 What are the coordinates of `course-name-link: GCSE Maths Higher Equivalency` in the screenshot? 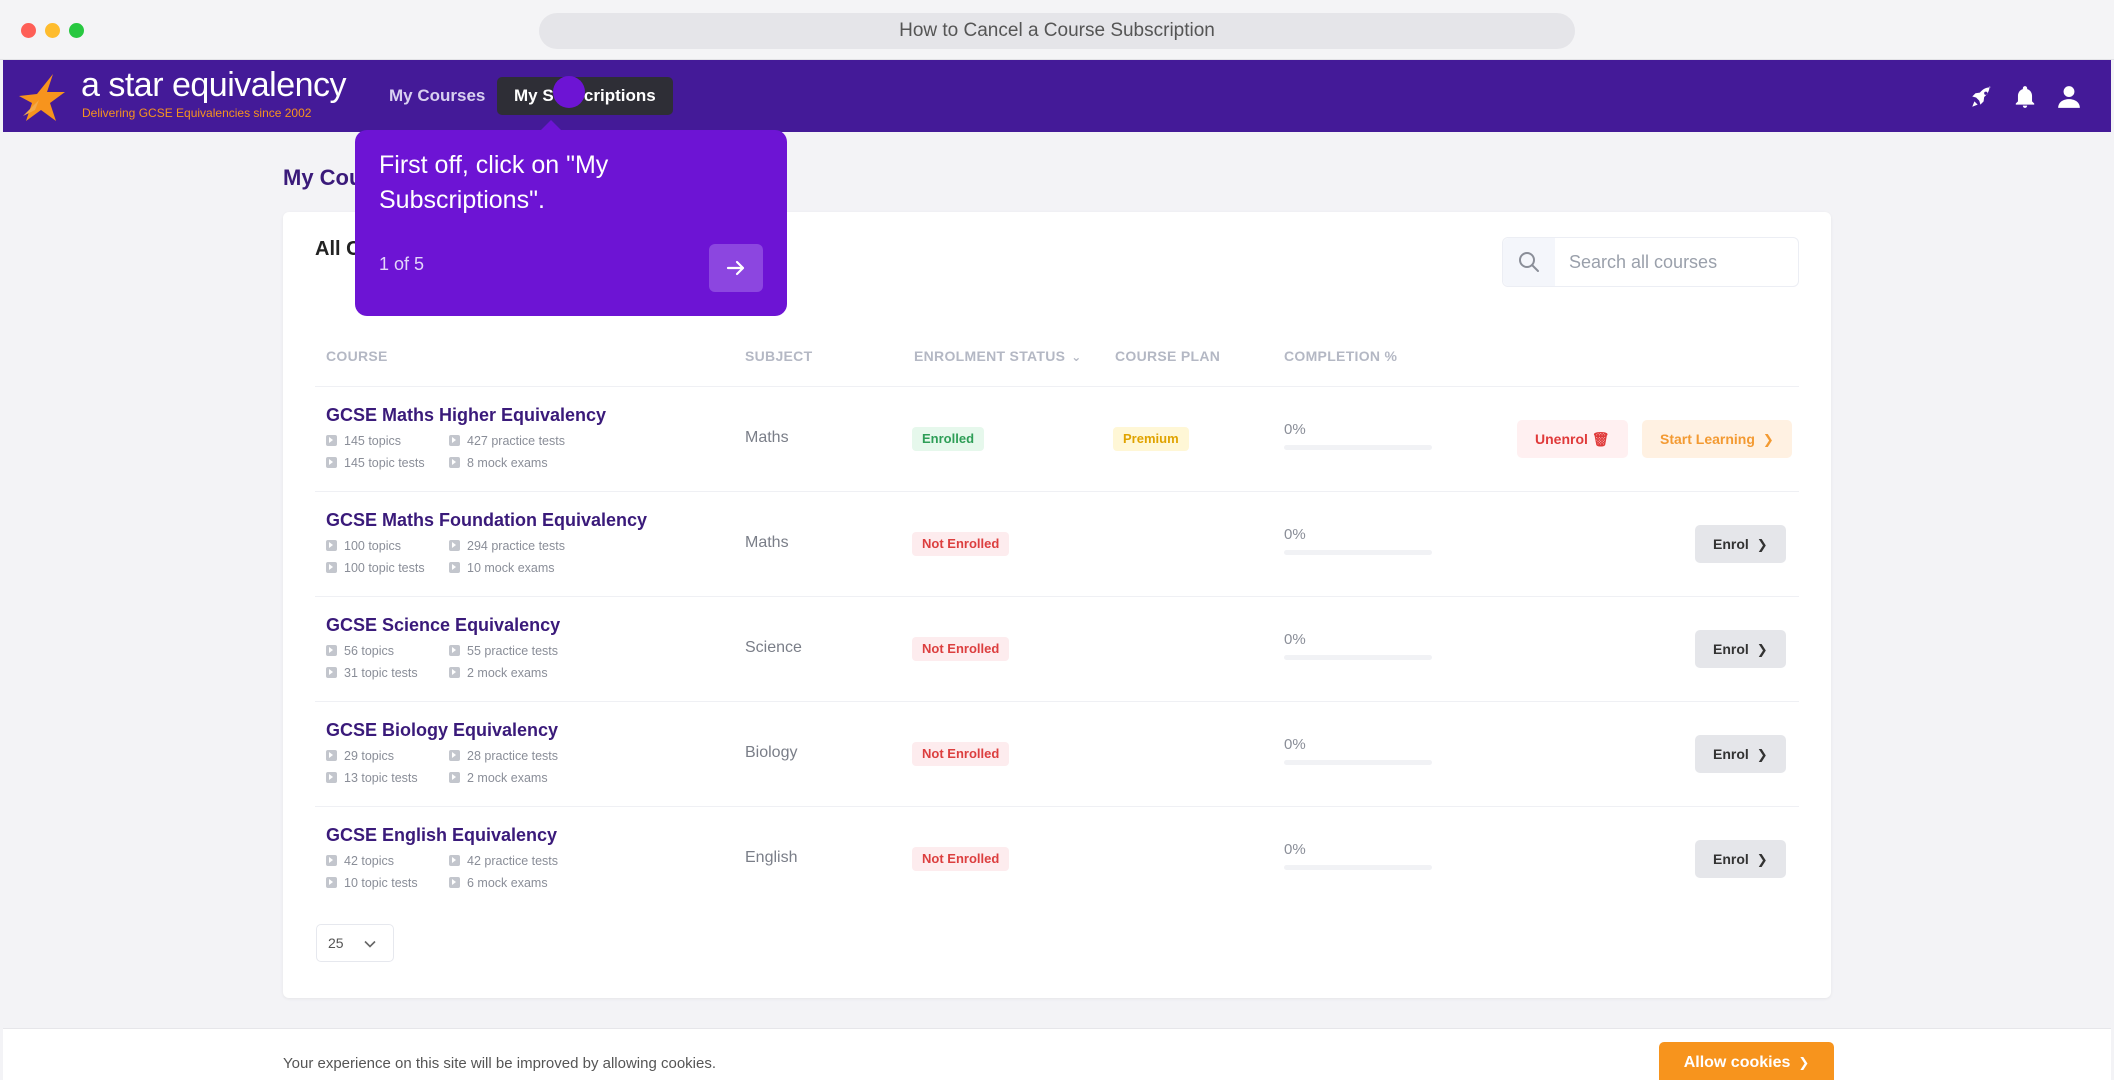 It's located at (466, 415).